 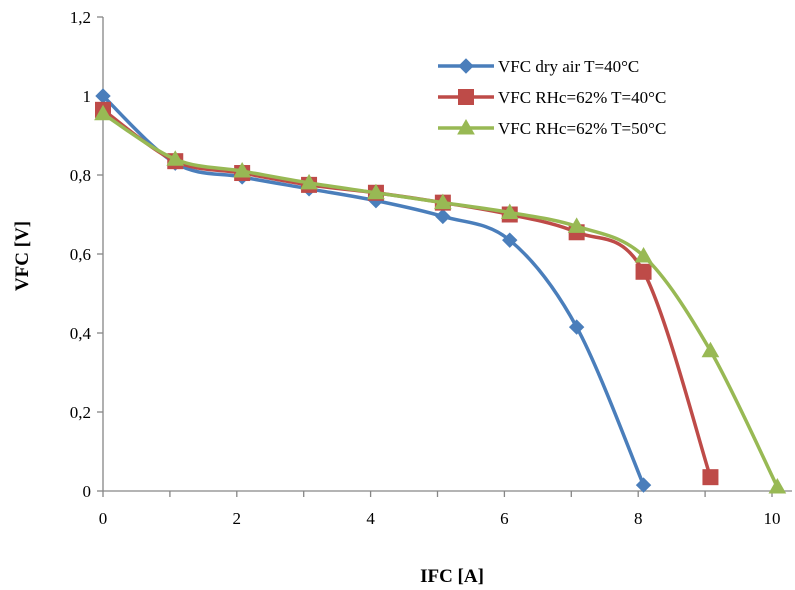 I want to click on x-axis-title: IFC [A], so click(x=452, y=576).